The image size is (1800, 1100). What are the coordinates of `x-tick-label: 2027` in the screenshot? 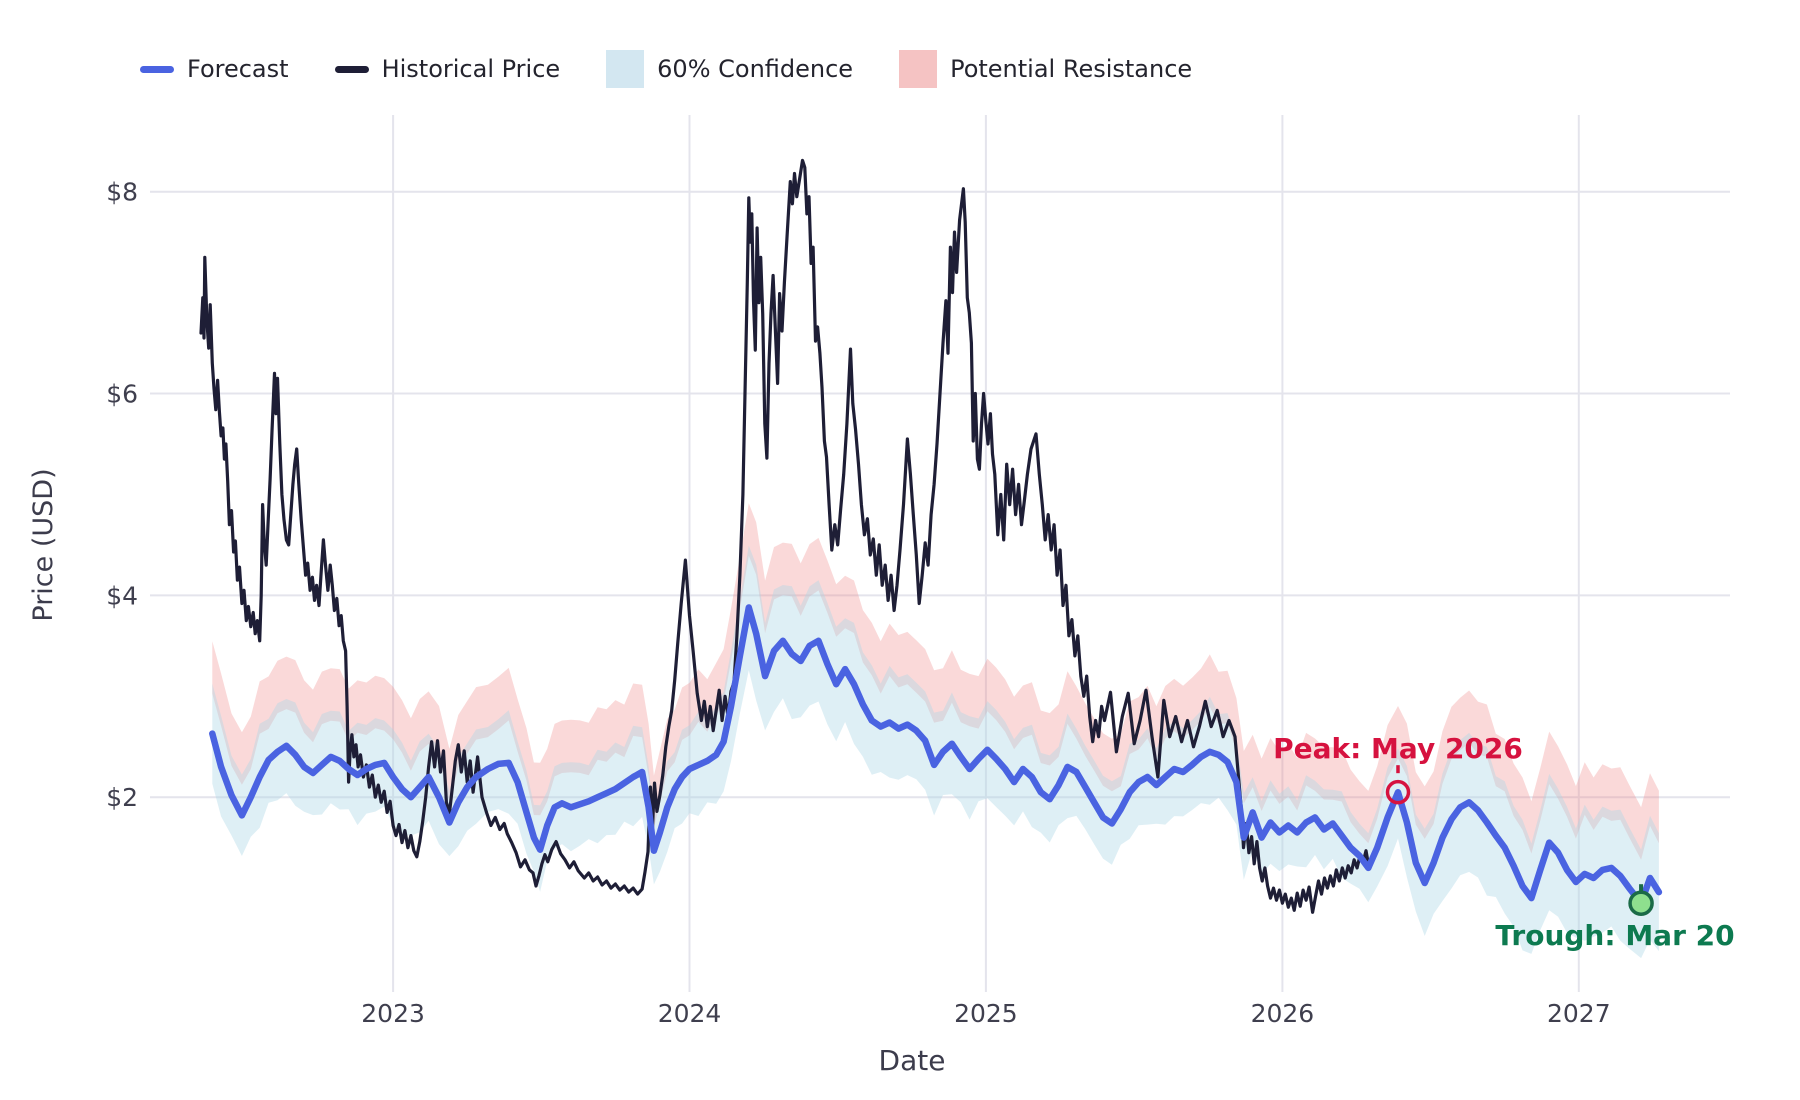 It's located at (1579, 1013).